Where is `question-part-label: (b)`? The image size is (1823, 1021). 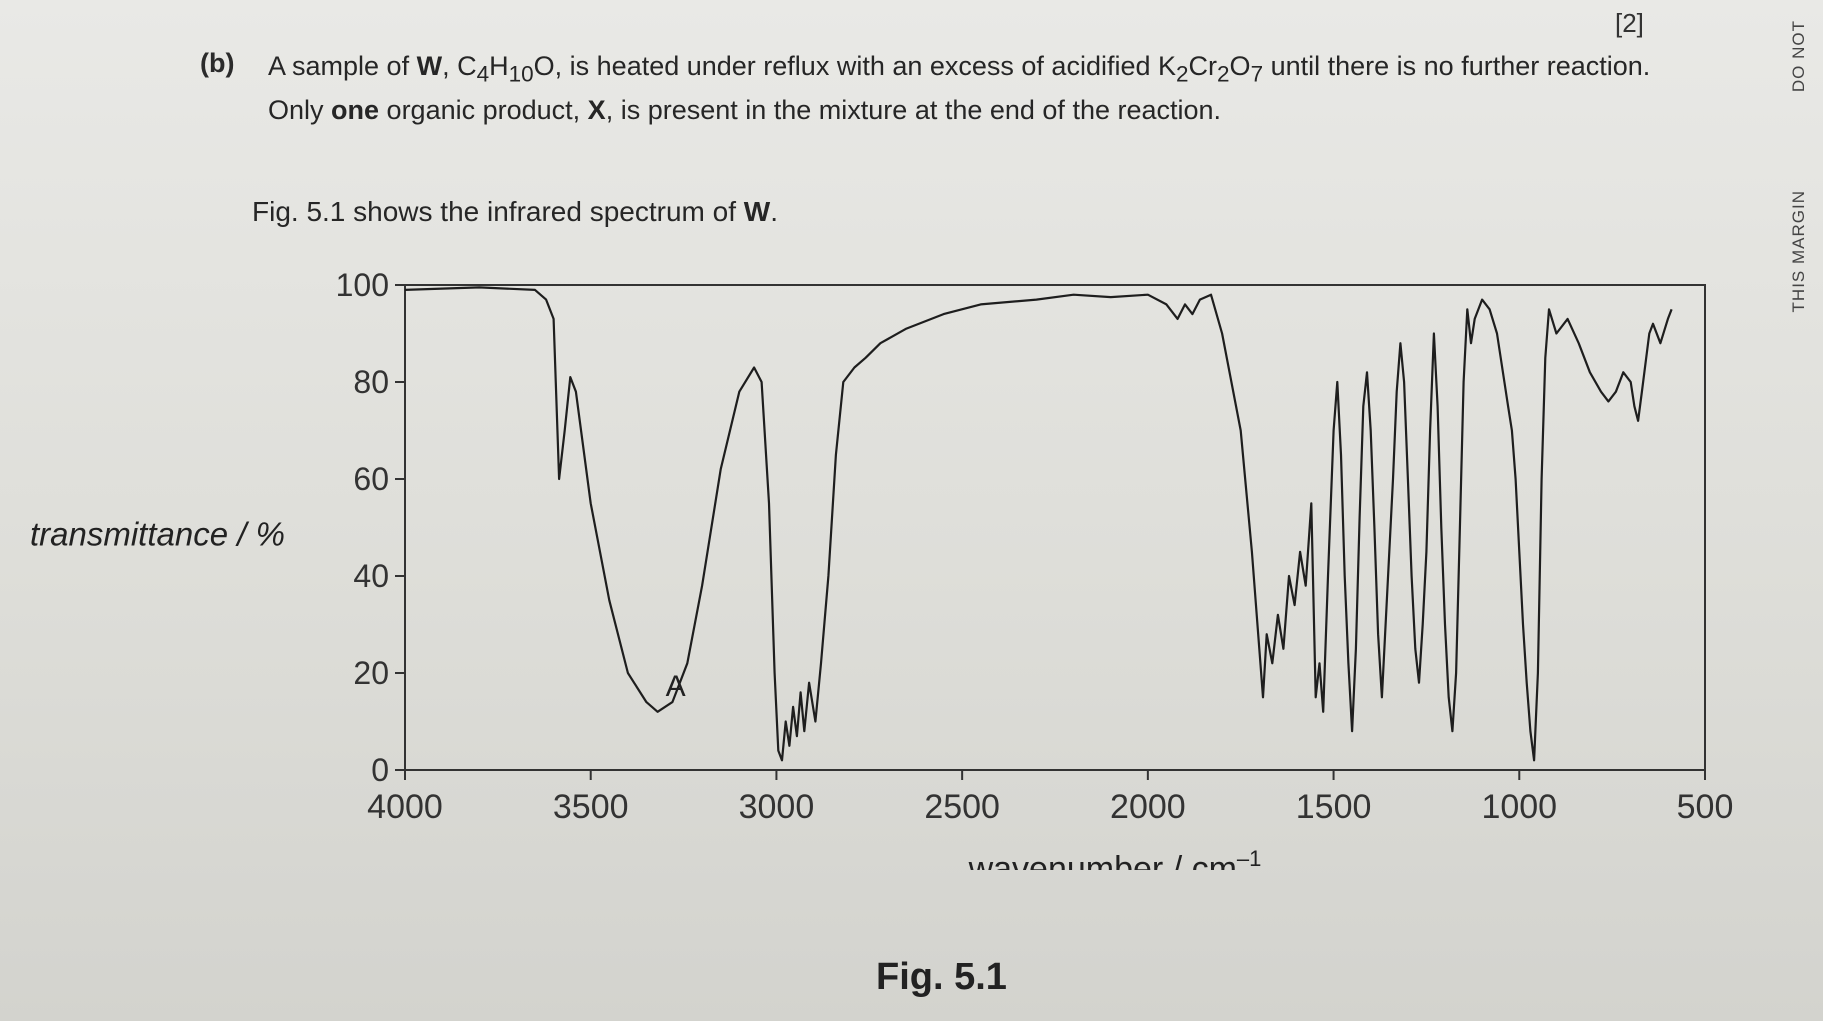 question-part-label: (b) is located at coordinates (217, 63).